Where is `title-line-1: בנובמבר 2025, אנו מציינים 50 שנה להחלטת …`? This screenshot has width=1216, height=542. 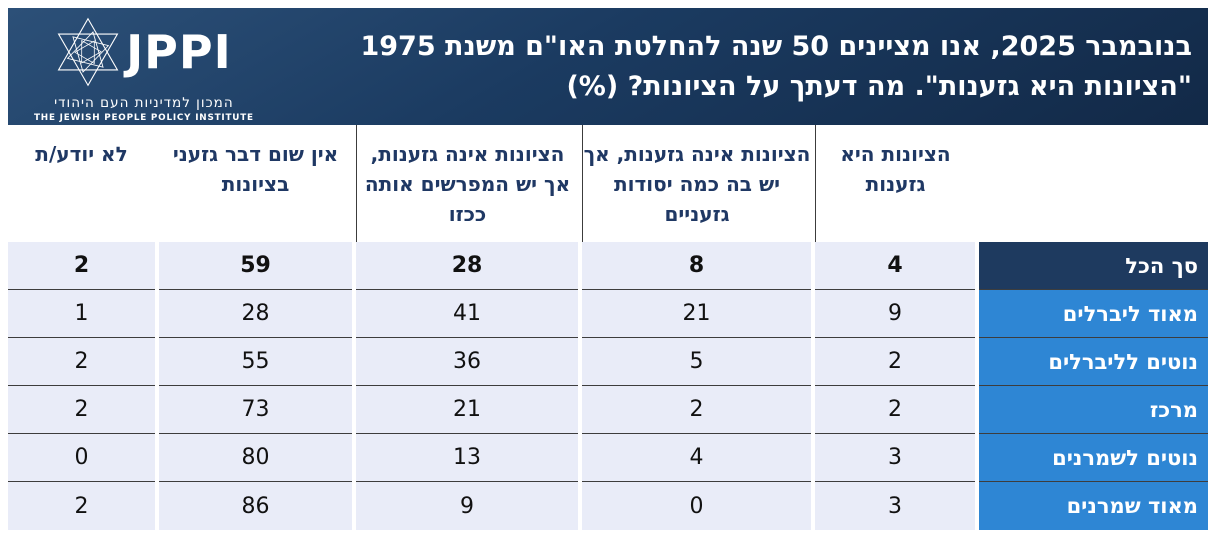 title-line-1: בנובמבר 2025, אנו מציינים 50 שנה להחלטת … is located at coordinates (776, 46).